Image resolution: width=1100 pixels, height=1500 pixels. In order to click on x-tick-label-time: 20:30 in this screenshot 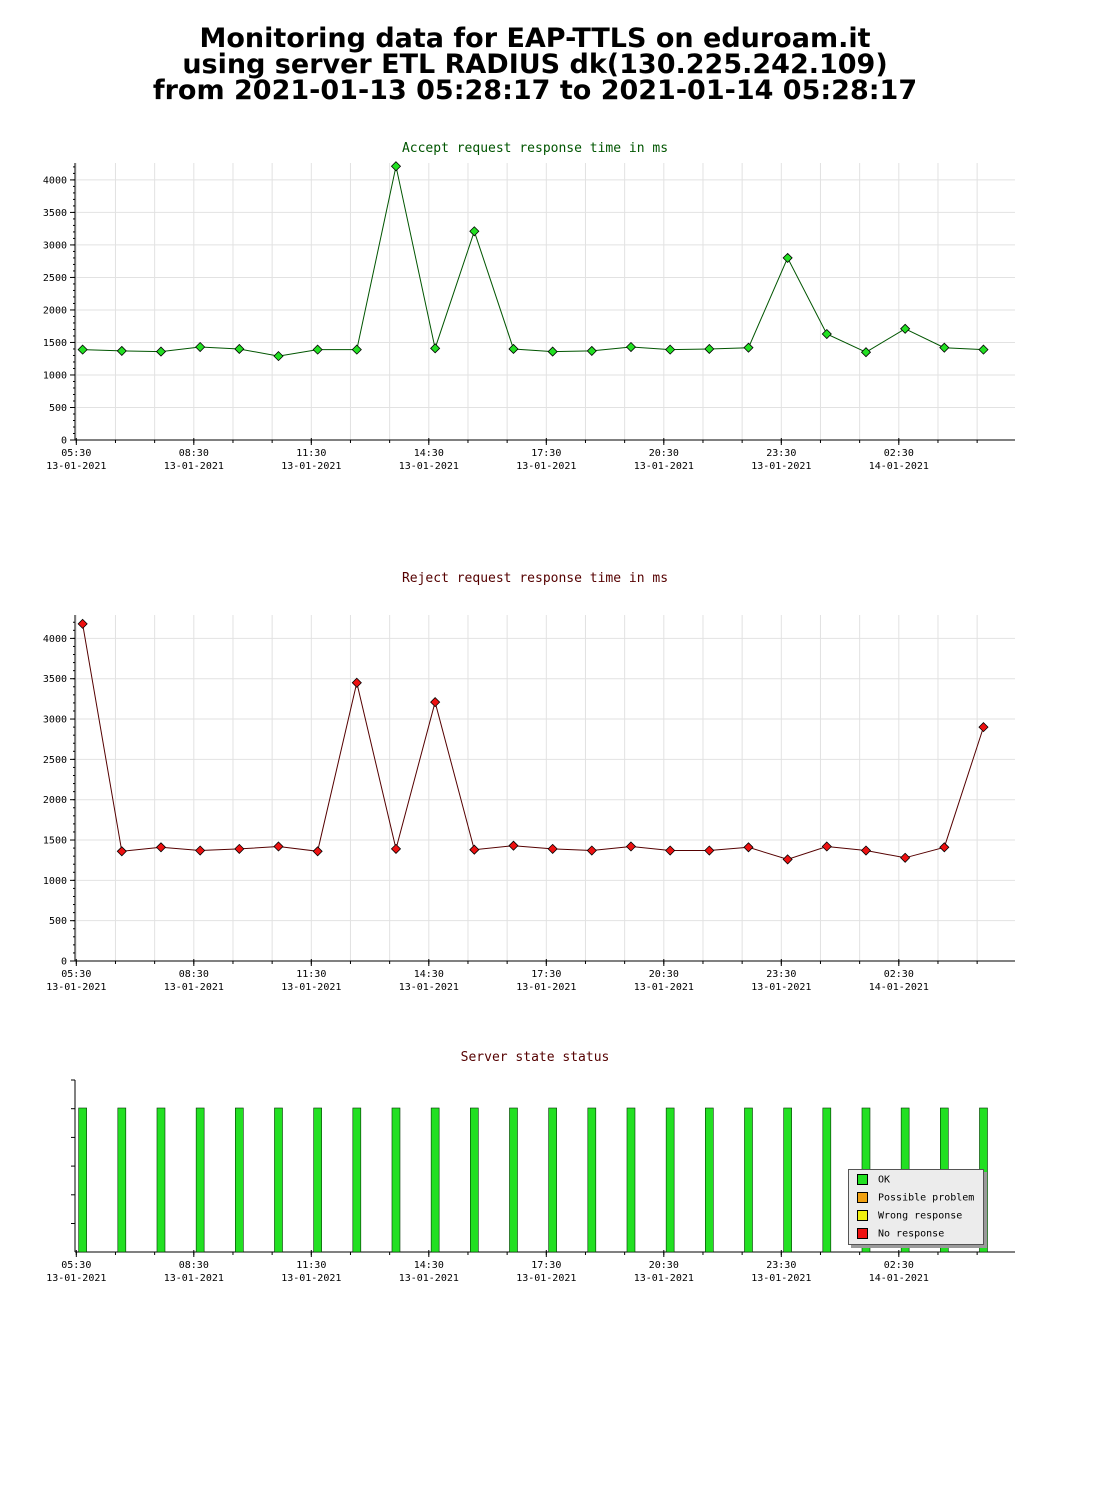, I will do `click(664, 974)`.